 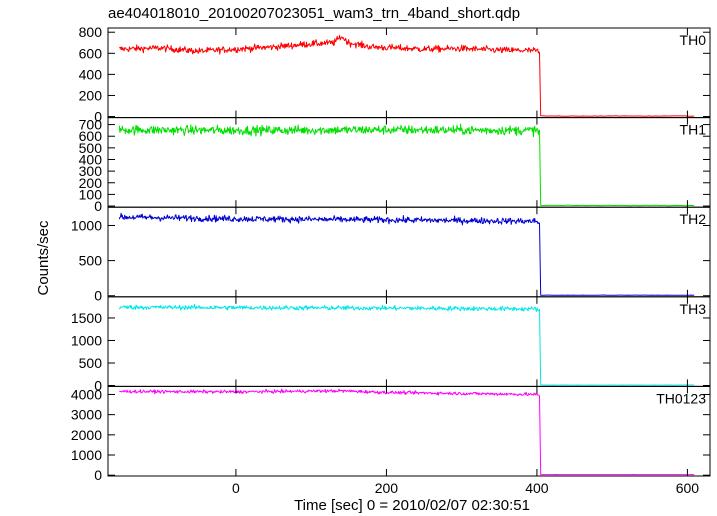 What do you see at coordinates (406, 75) in the screenshot?
I see `series-line-th0` at bounding box center [406, 75].